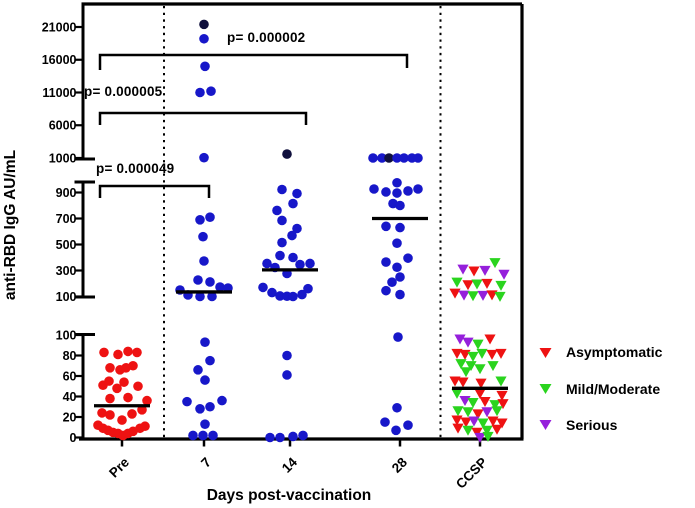 This screenshot has width=695, height=508. Describe the element at coordinates (206, 463) in the screenshot. I see `x-tick-label-7: 7` at that location.